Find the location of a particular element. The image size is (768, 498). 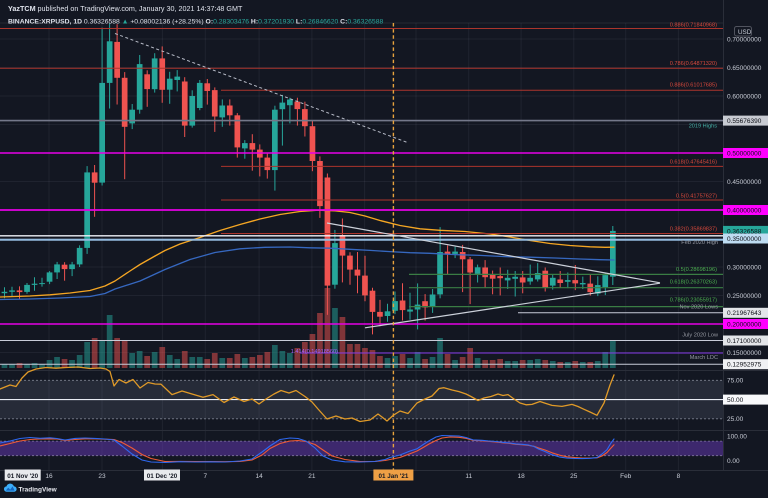

svg-text: 0.886(0.71840968) is located at coordinates (693, 26).